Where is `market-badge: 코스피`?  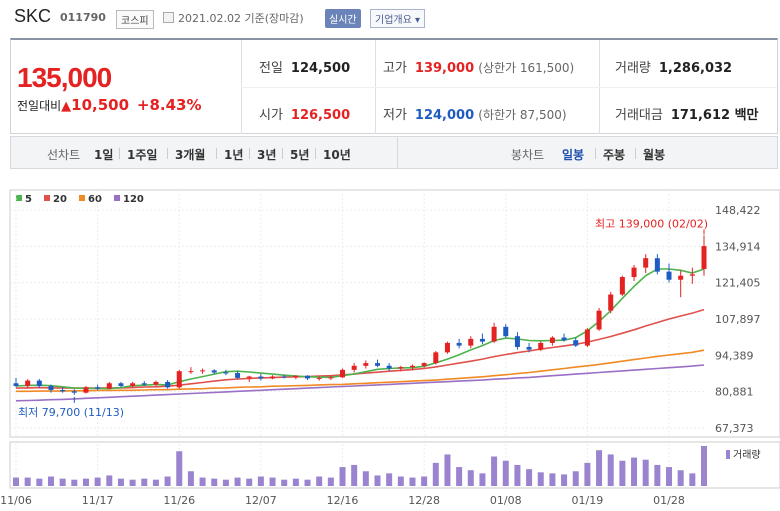 market-badge: 코스피 is located at coordinates (135, 19).